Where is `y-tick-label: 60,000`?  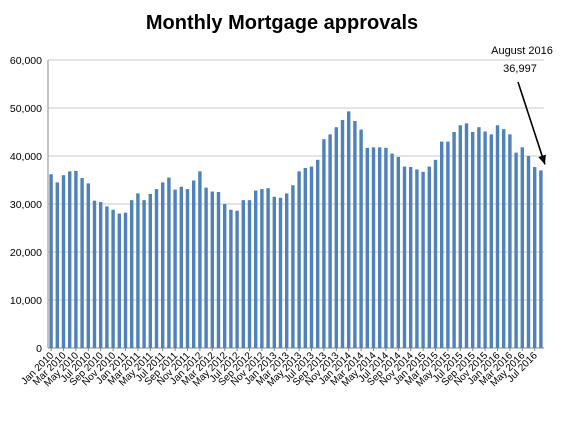 y-tick-label: 60,000 is located at coordinates (26, 61).